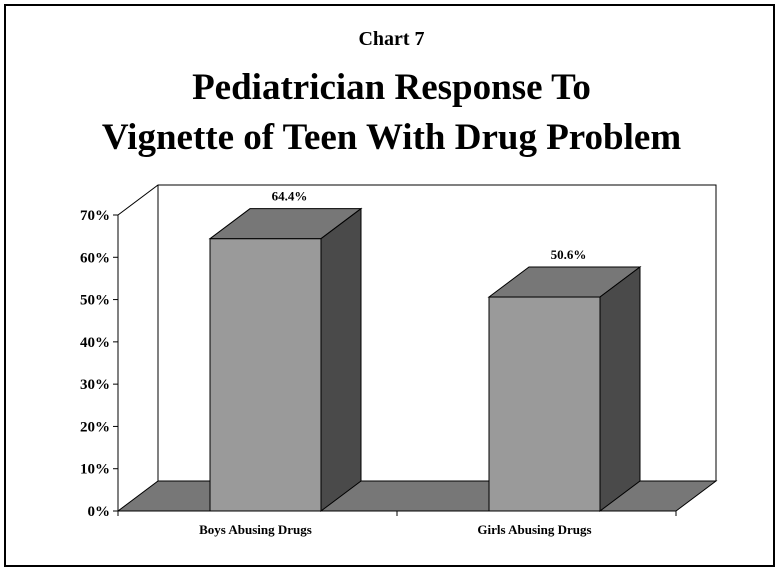 Image resolution: width=783 pixels, height=571 pixels. Describe the element at coordinates (290, 196) in the screenshot. I see `bar-data-label: 64.4%` at that location.